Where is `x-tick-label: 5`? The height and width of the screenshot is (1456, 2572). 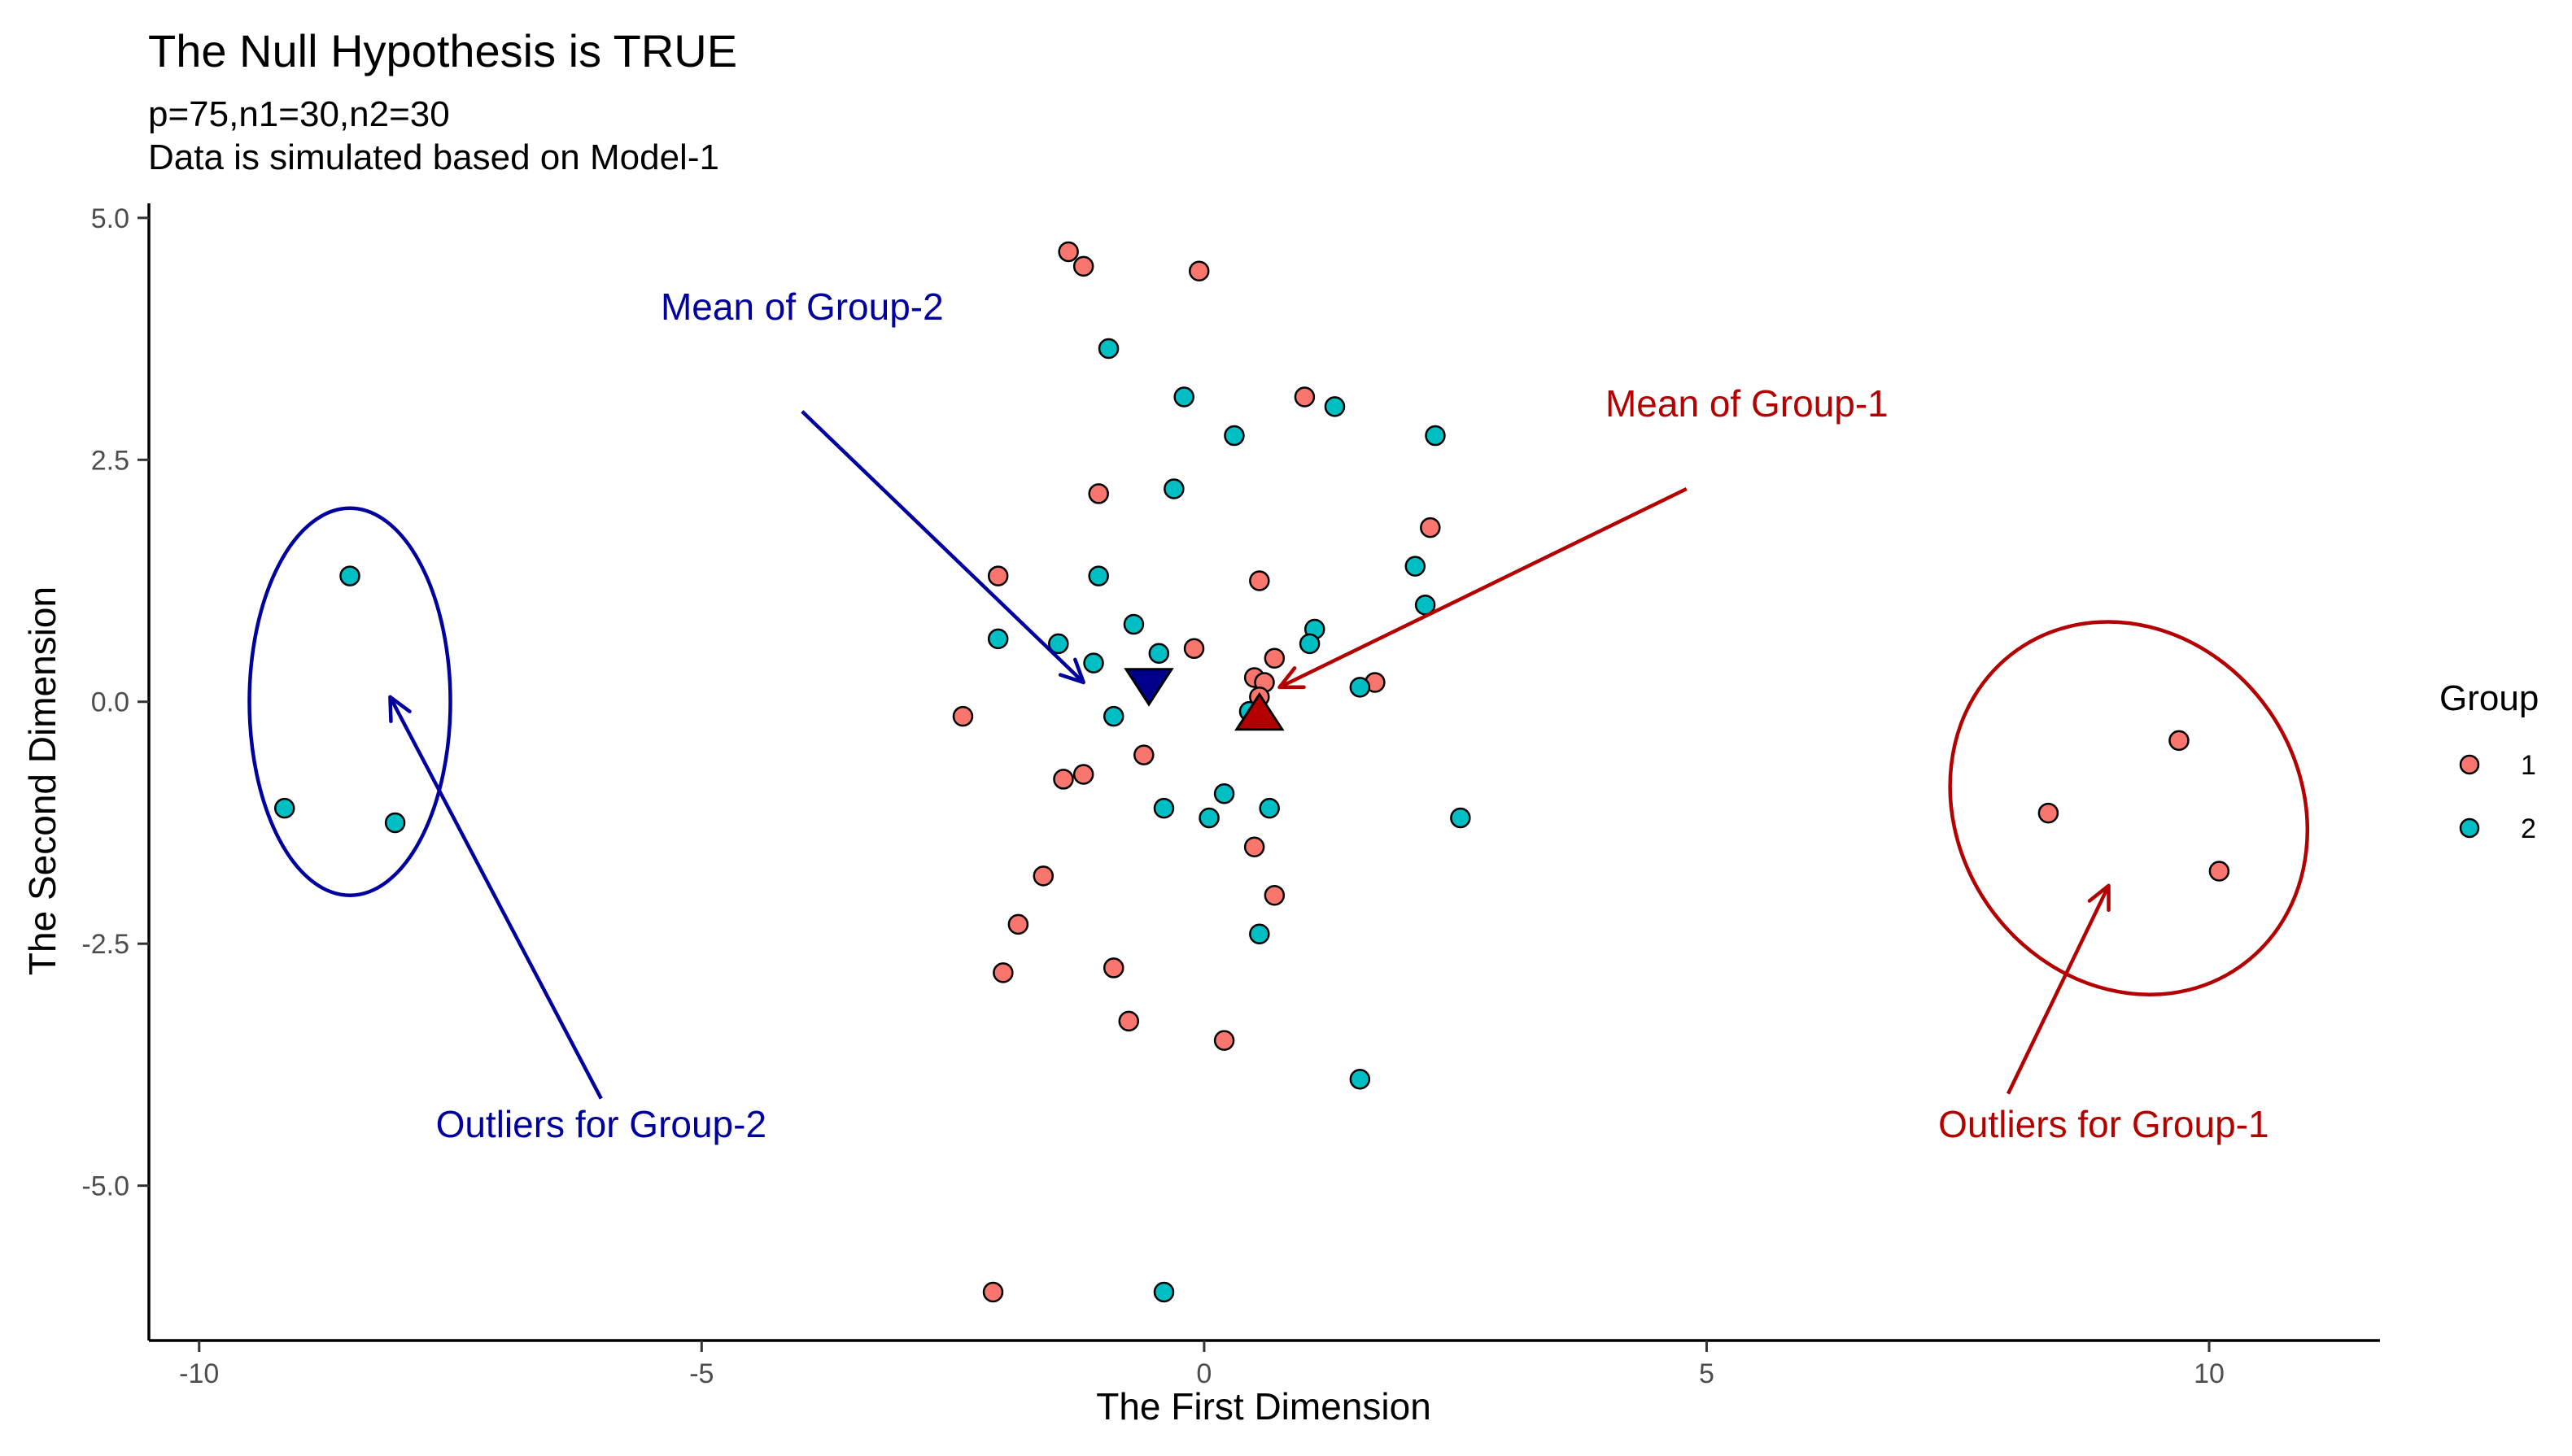
x-tick-label: 5 is located at coordinates (1707, 1373).